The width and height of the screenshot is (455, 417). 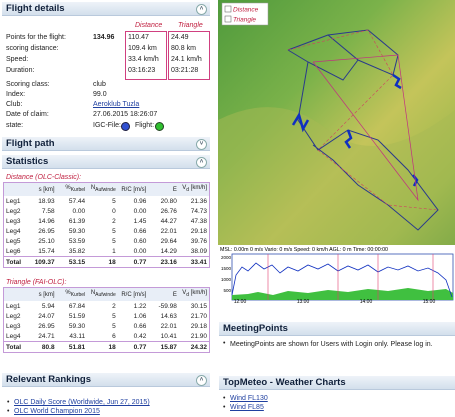 What do you see at coordinates (16, 94) in the screenshot?
I see `info-label: Index:` at bounding box center [16, 94].